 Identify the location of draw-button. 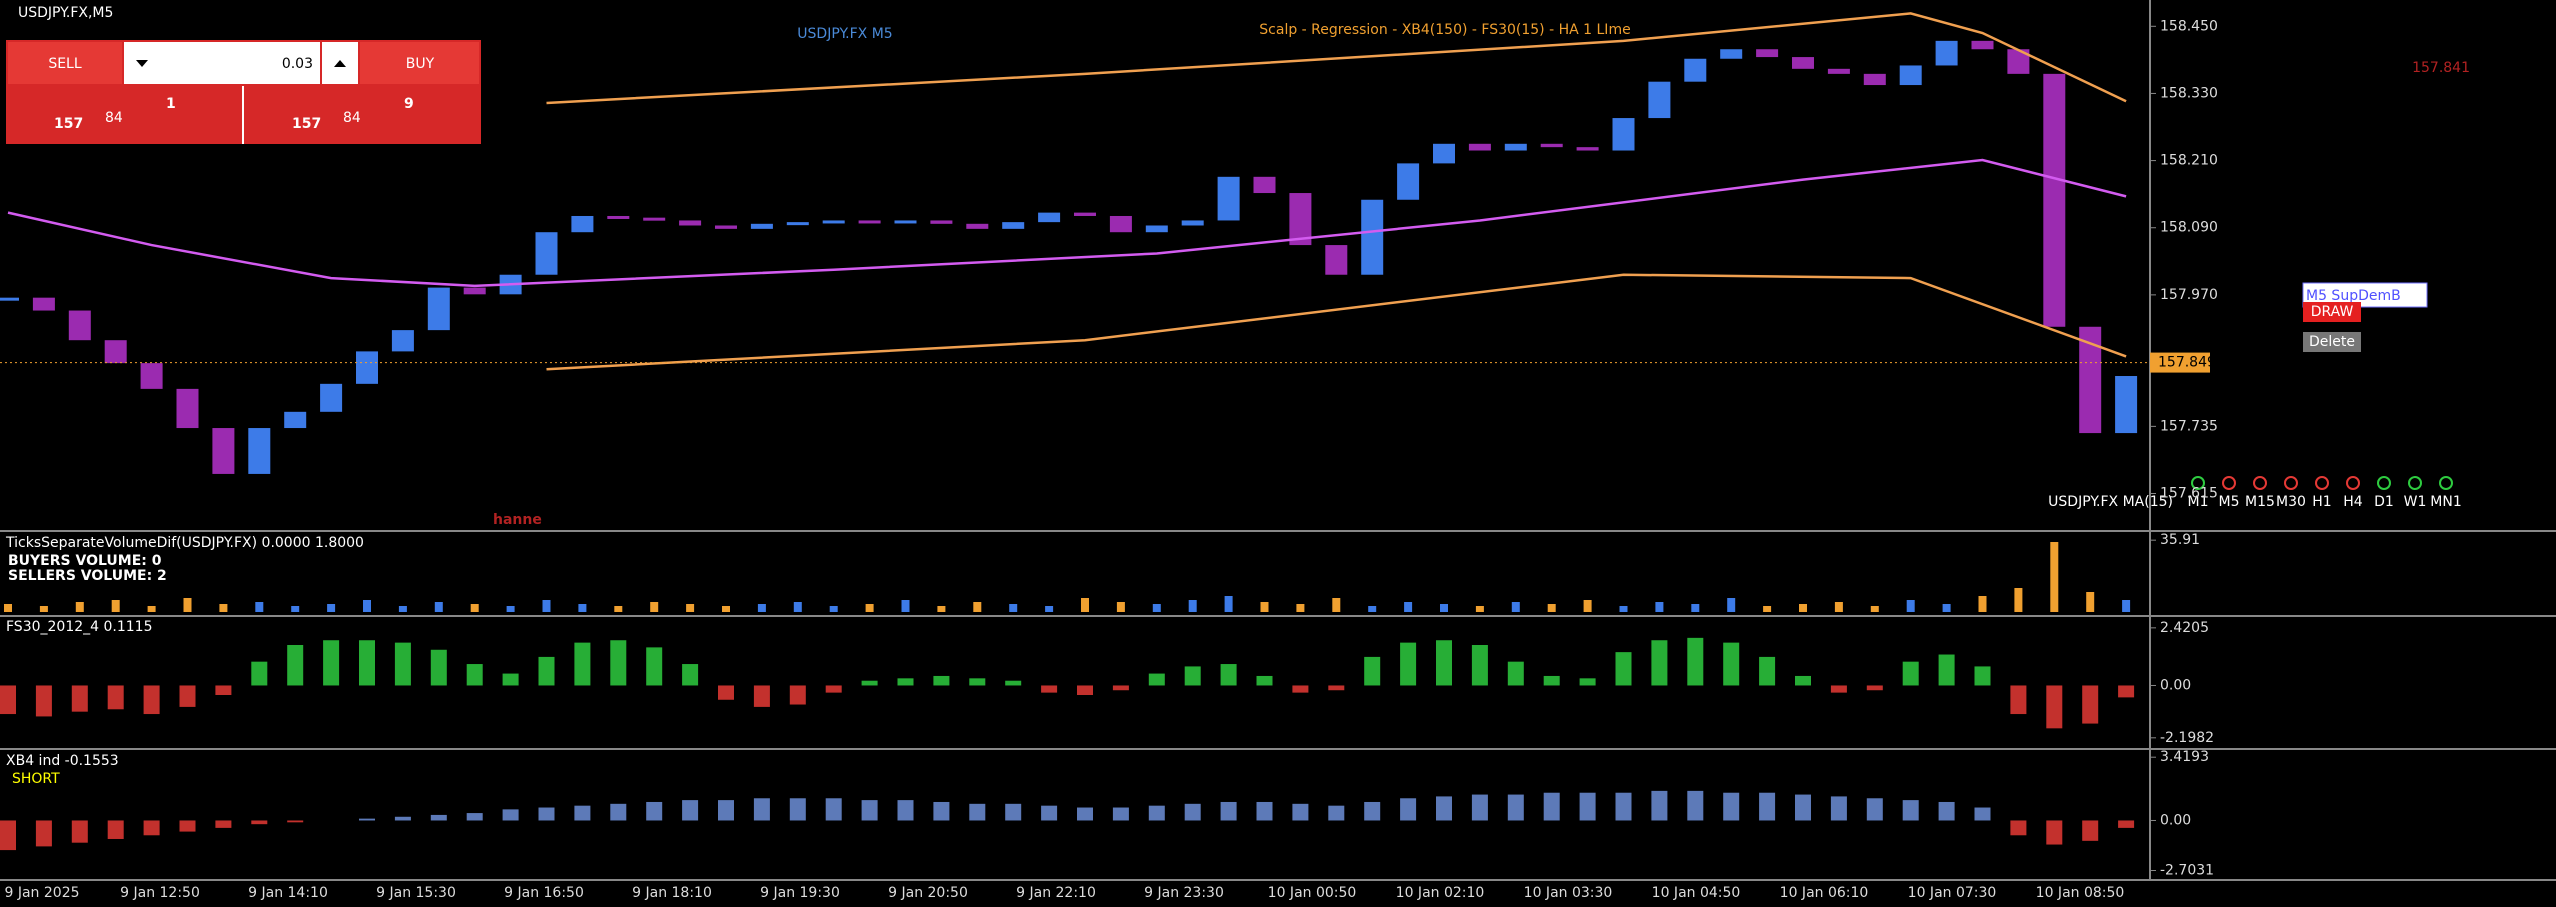
(2332, 312).